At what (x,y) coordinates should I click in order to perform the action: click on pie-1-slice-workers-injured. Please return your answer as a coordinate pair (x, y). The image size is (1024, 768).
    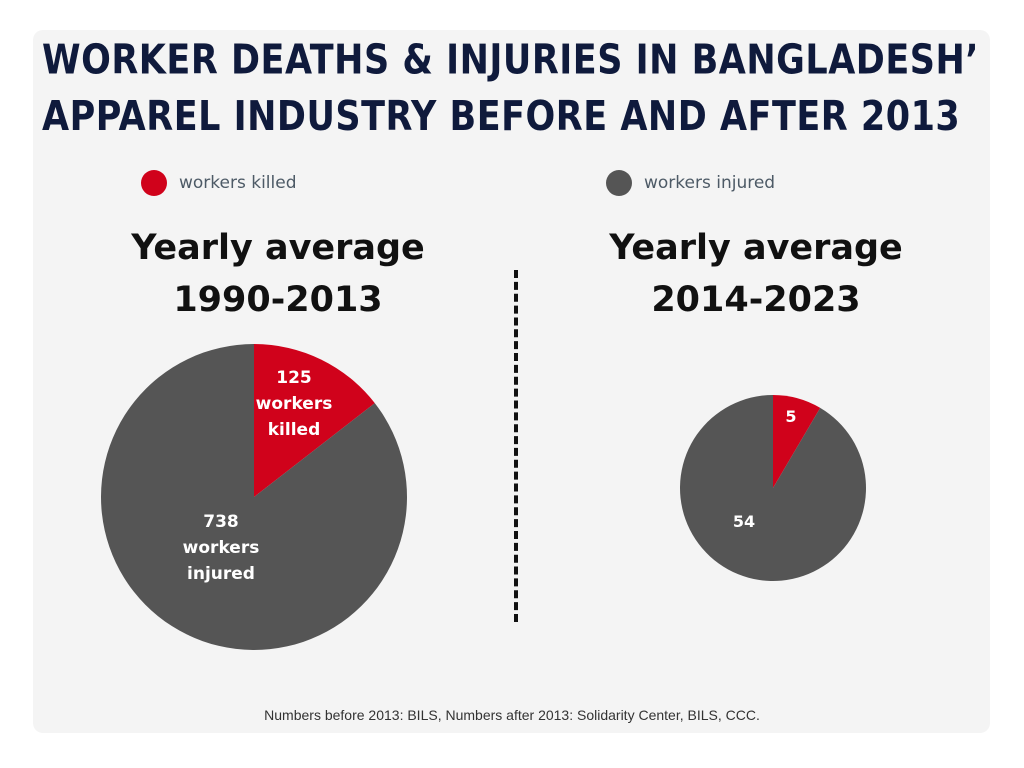
    Looking at the image, I should click on (253, 497).